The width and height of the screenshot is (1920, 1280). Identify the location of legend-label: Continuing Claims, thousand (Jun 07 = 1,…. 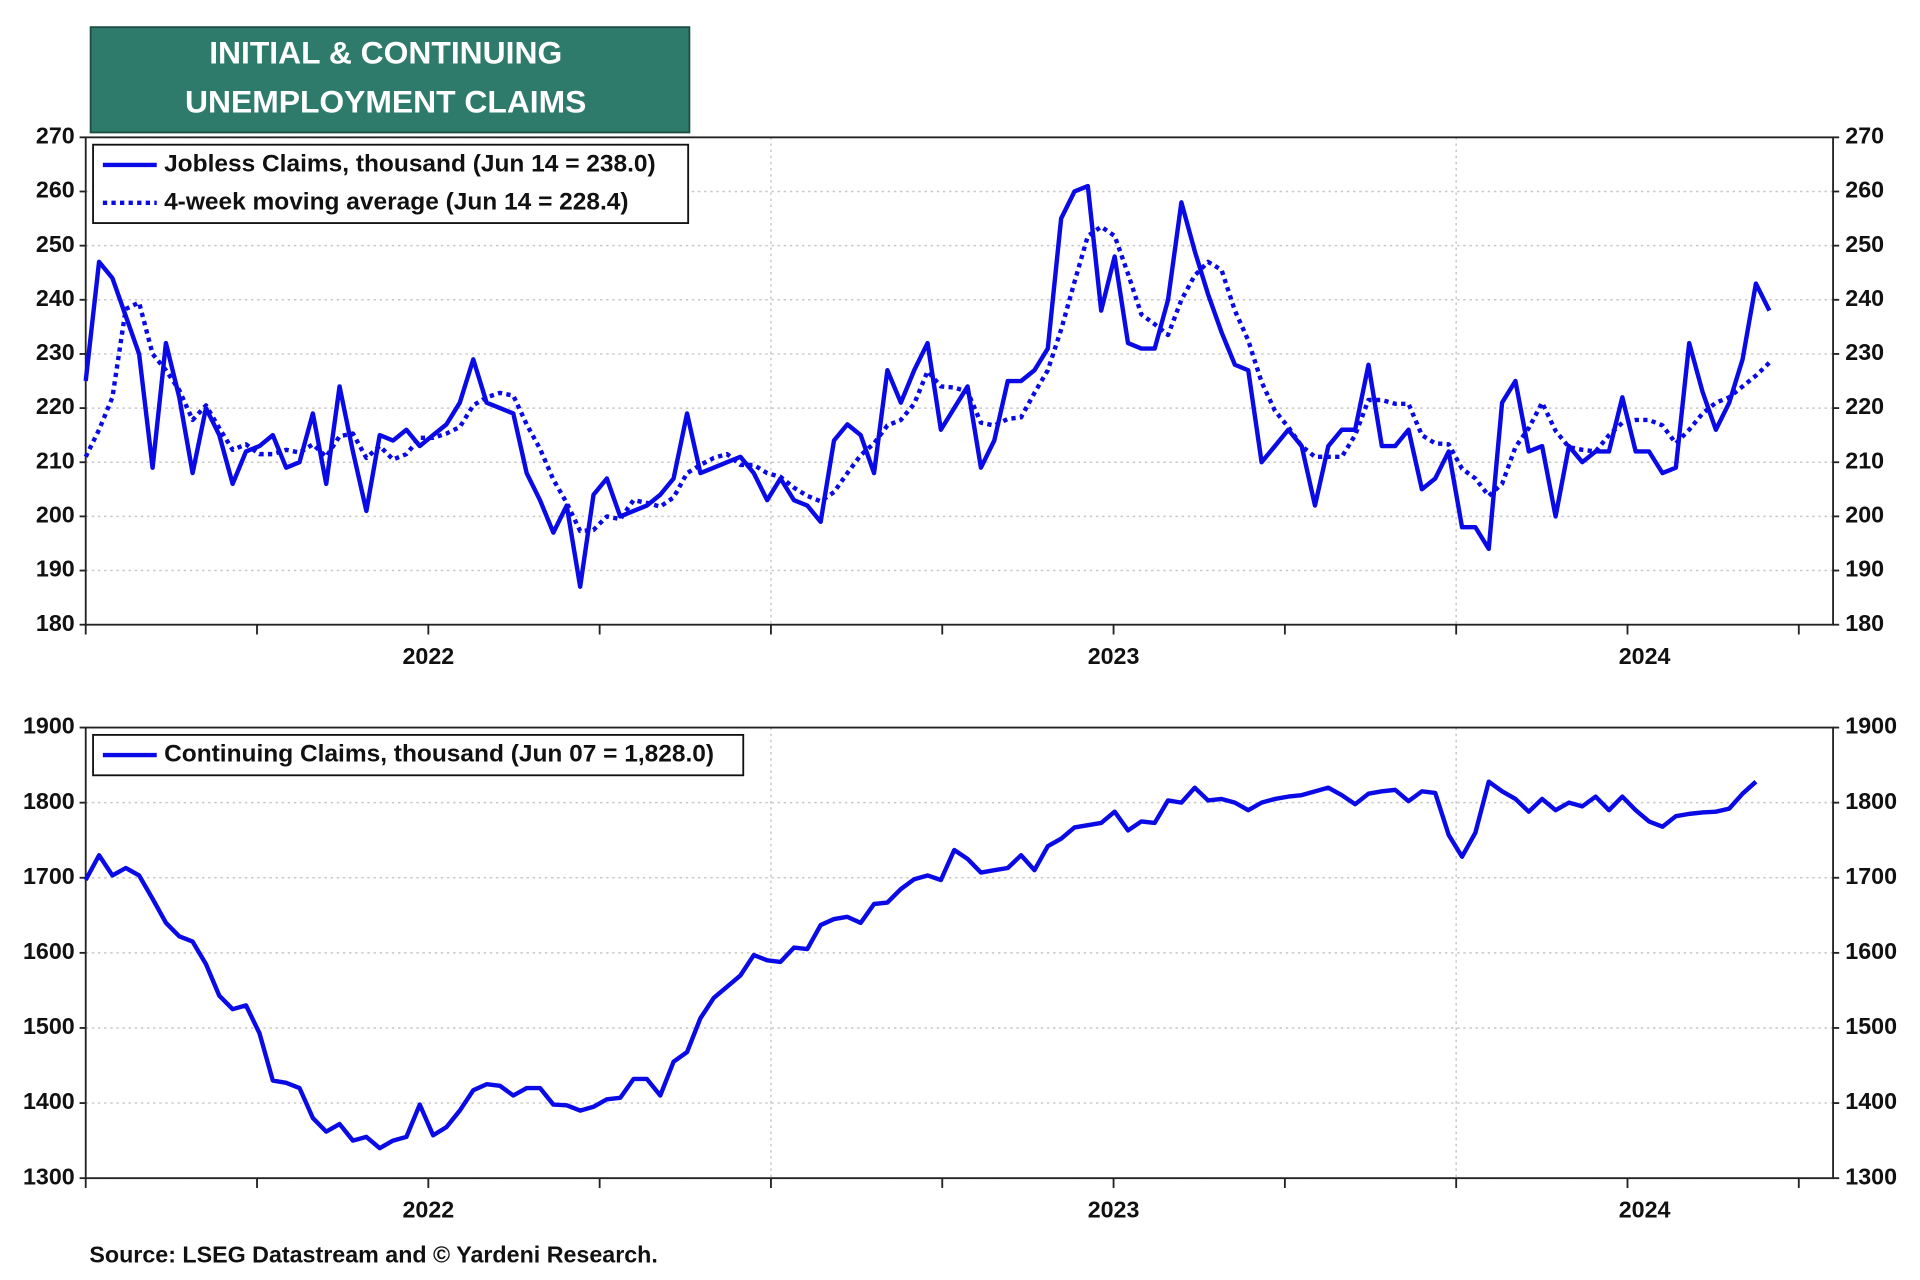
(439, 754).